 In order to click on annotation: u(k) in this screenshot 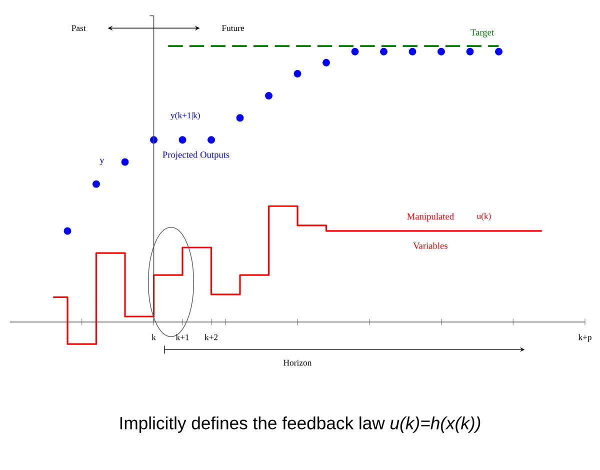, I will do `click(483, 216)`.